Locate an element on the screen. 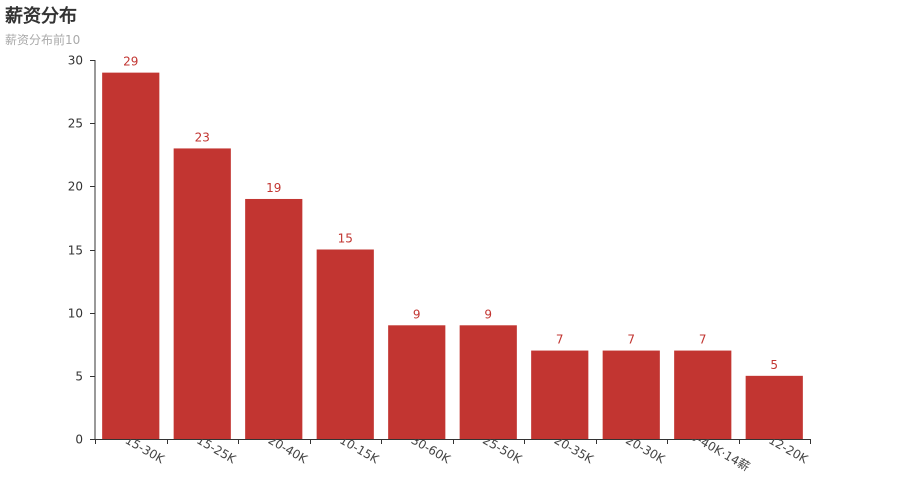 The width and height of the screenshot is (900, 500). bar-value-label: 23 is located at coordinates (202, 137).